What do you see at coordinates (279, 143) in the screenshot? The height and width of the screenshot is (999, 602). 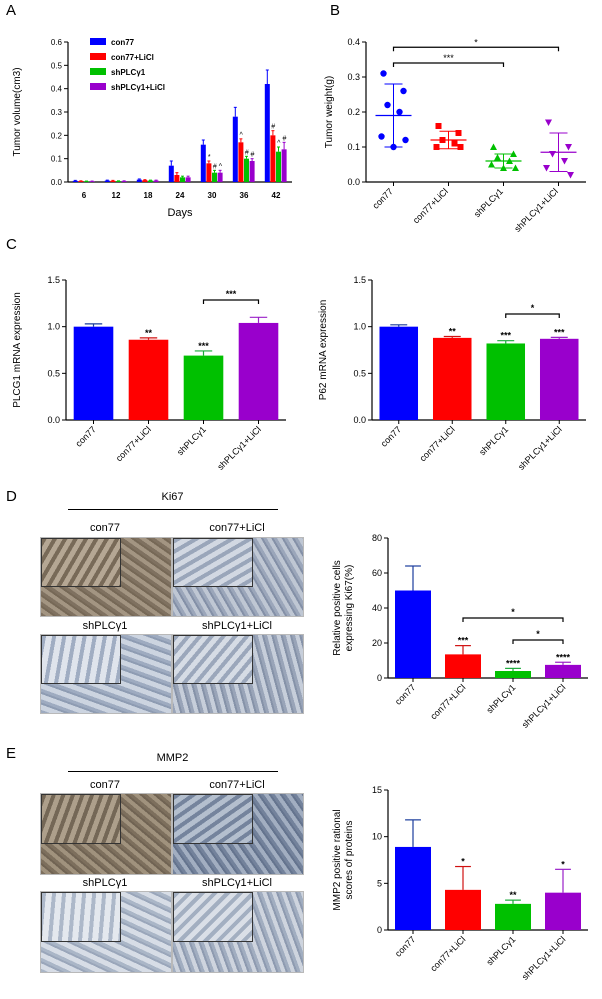 I see `a-annotation-7: ^` at bounding box center [279, 143].